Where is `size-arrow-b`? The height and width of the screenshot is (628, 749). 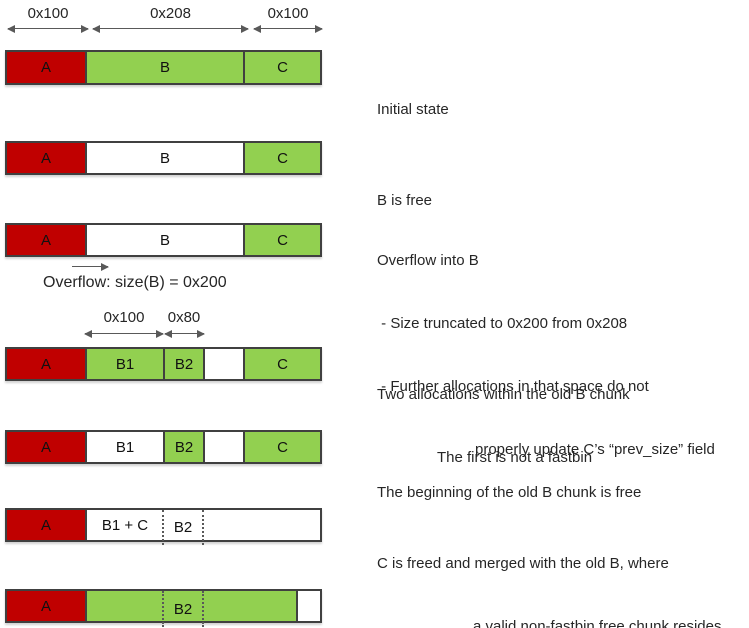
size-arrow-b is located at coordinates (170, 28).